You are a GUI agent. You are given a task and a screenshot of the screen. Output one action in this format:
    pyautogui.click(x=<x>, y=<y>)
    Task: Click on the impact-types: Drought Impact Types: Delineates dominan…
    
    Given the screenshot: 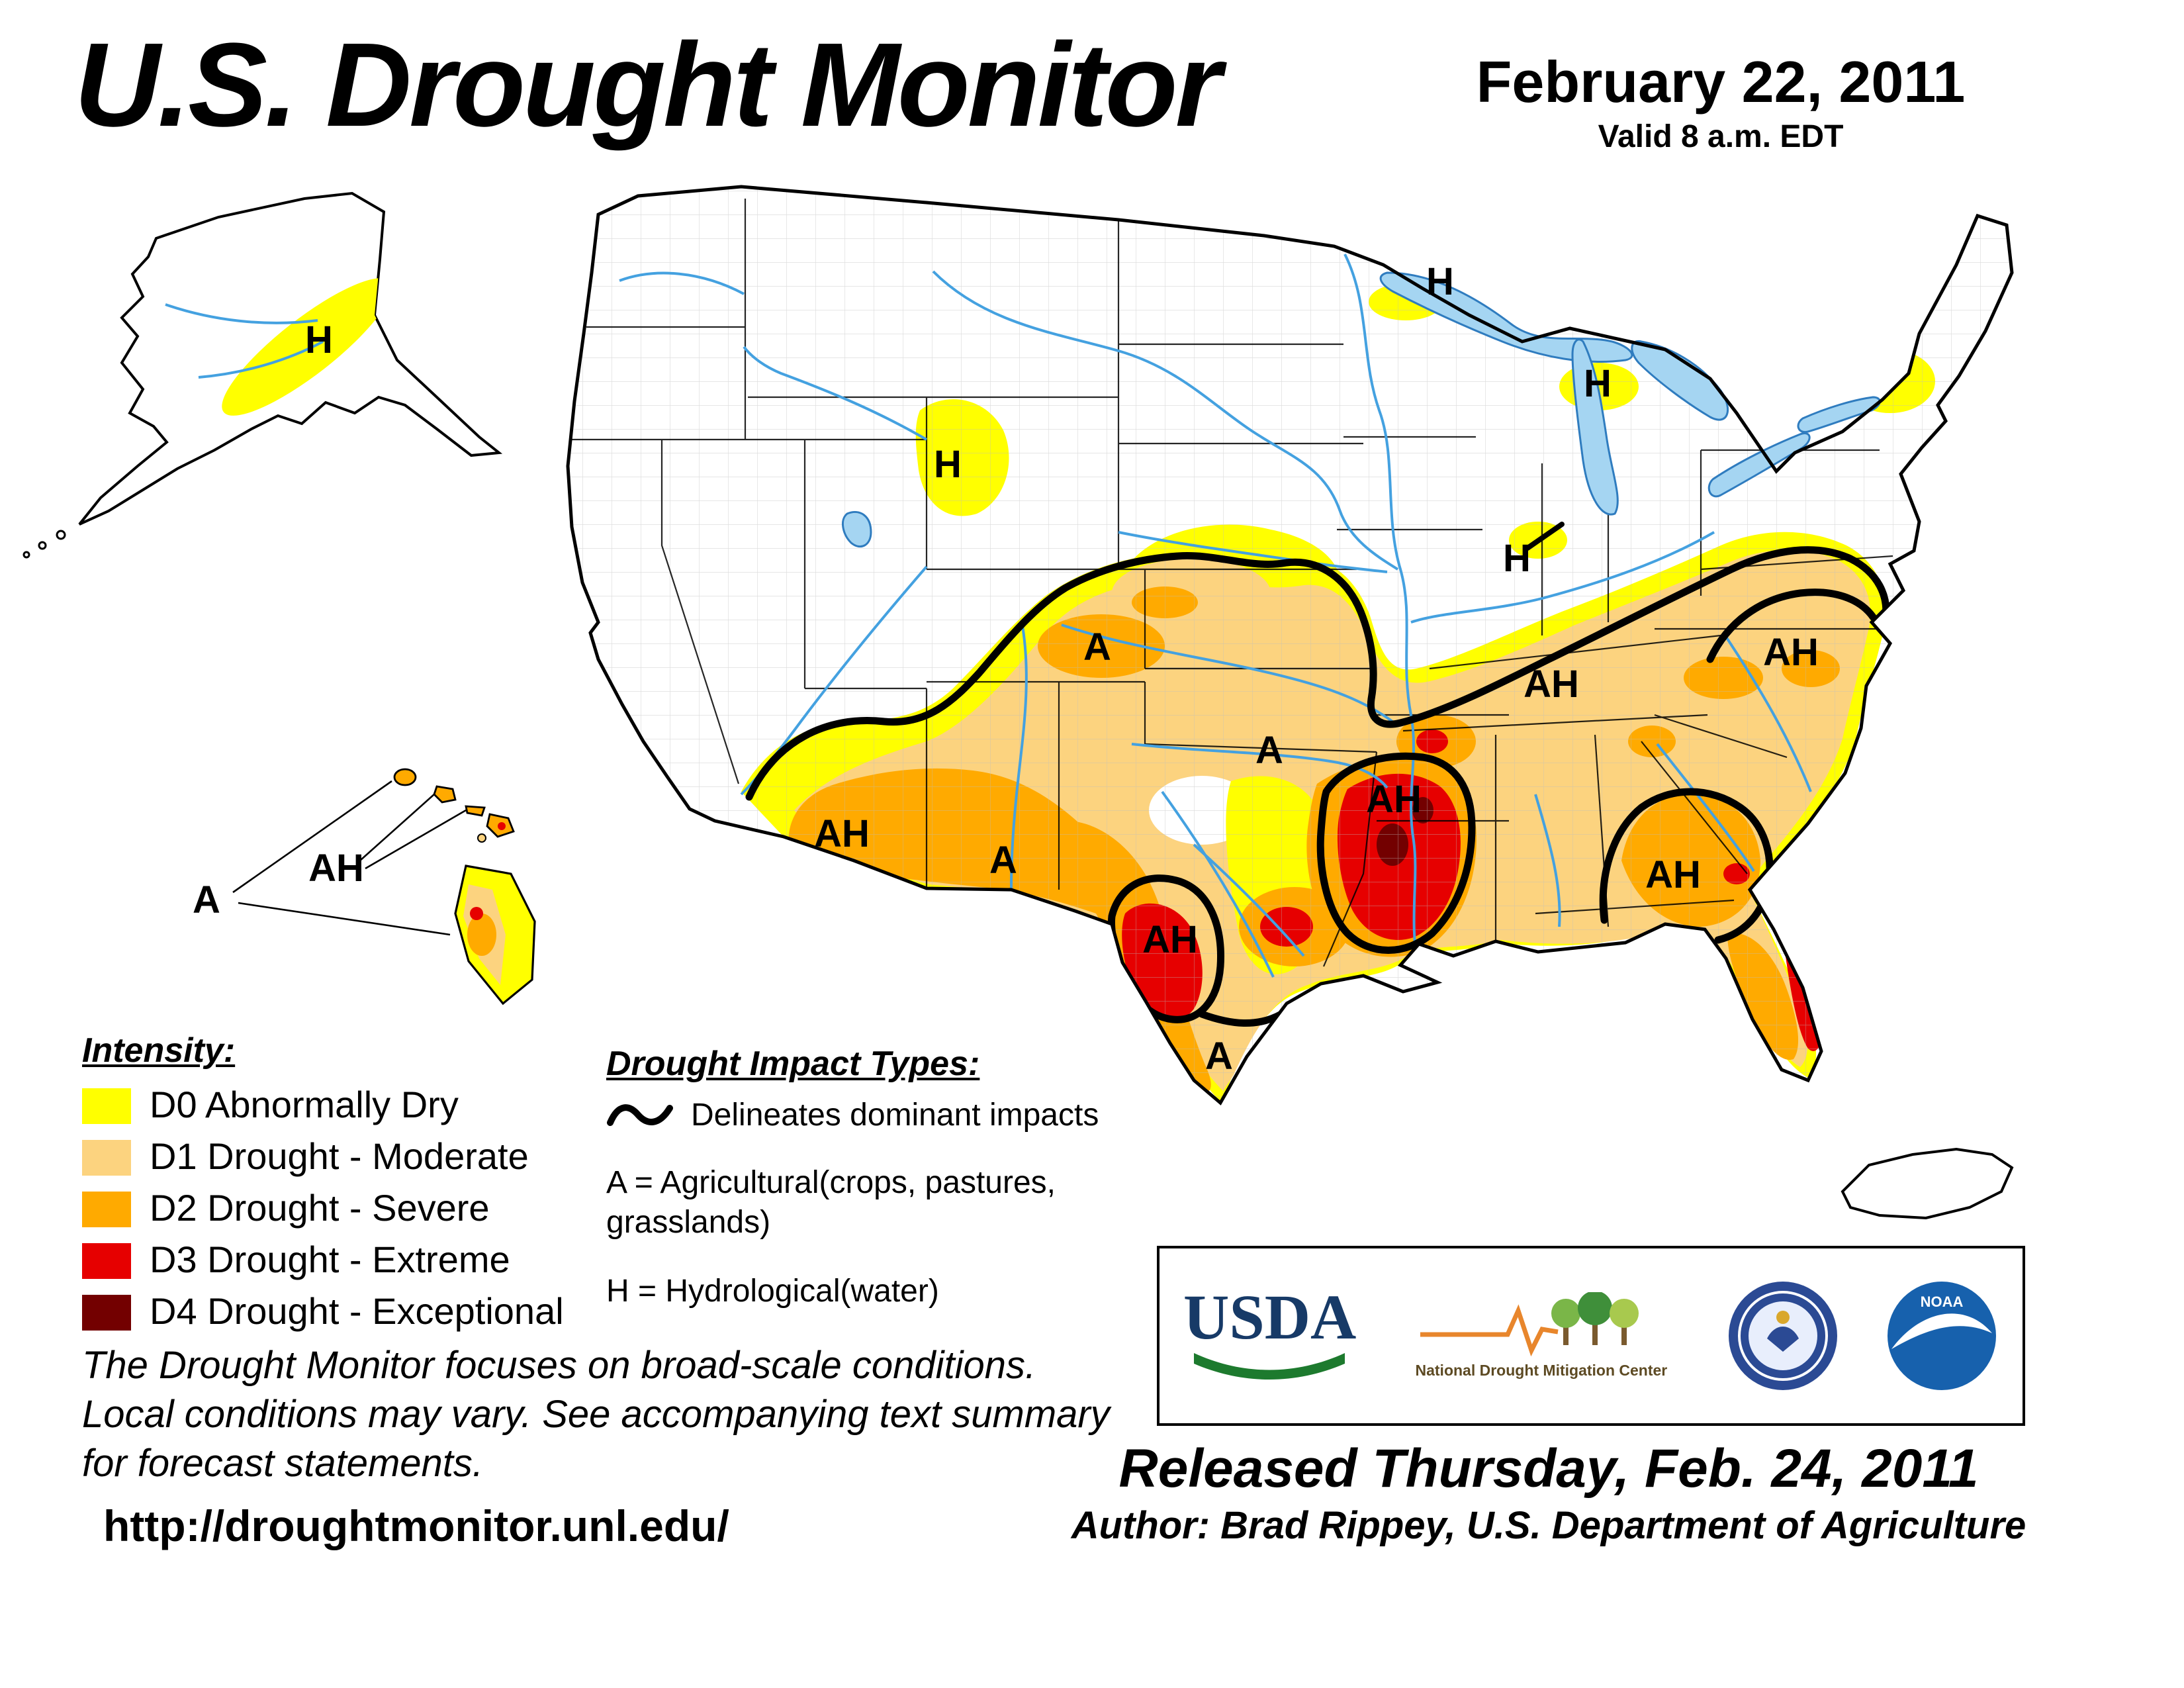 What is the action you would take?
    pyautogui.click(x=857, y=1177)
    